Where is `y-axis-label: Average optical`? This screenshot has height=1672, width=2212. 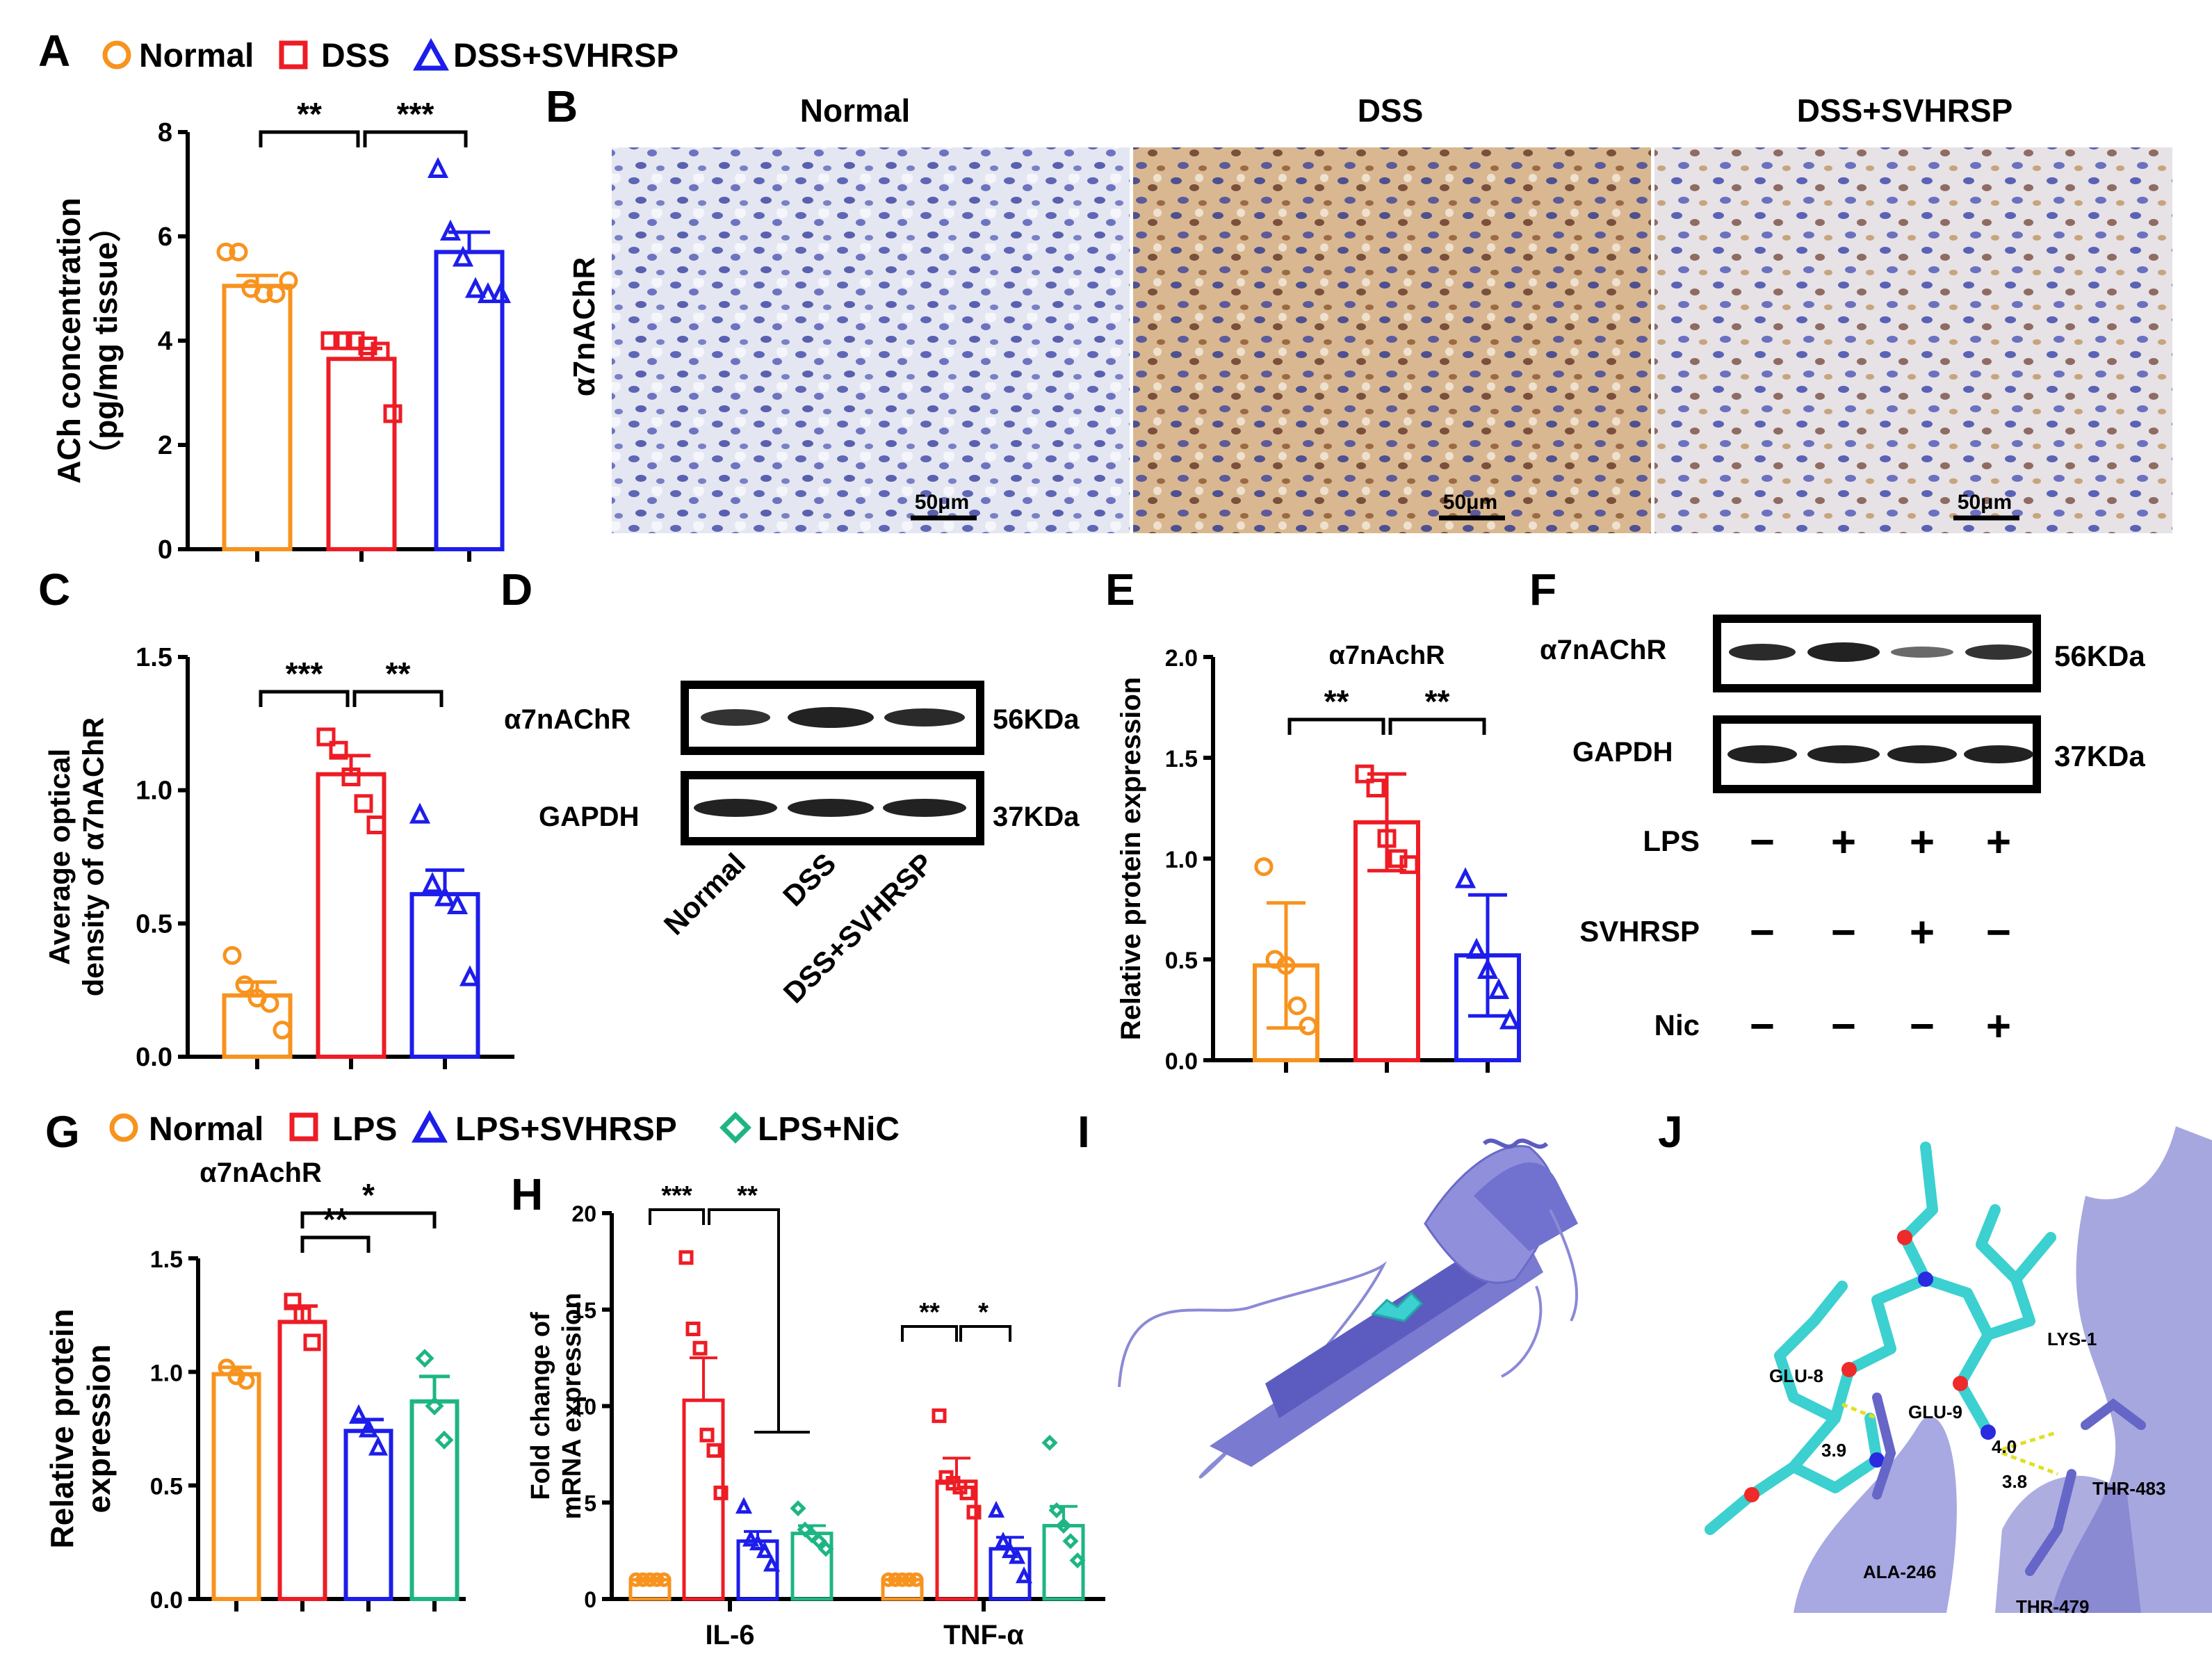 y-axis-label: Average optical is located at coordinates (59, 857).